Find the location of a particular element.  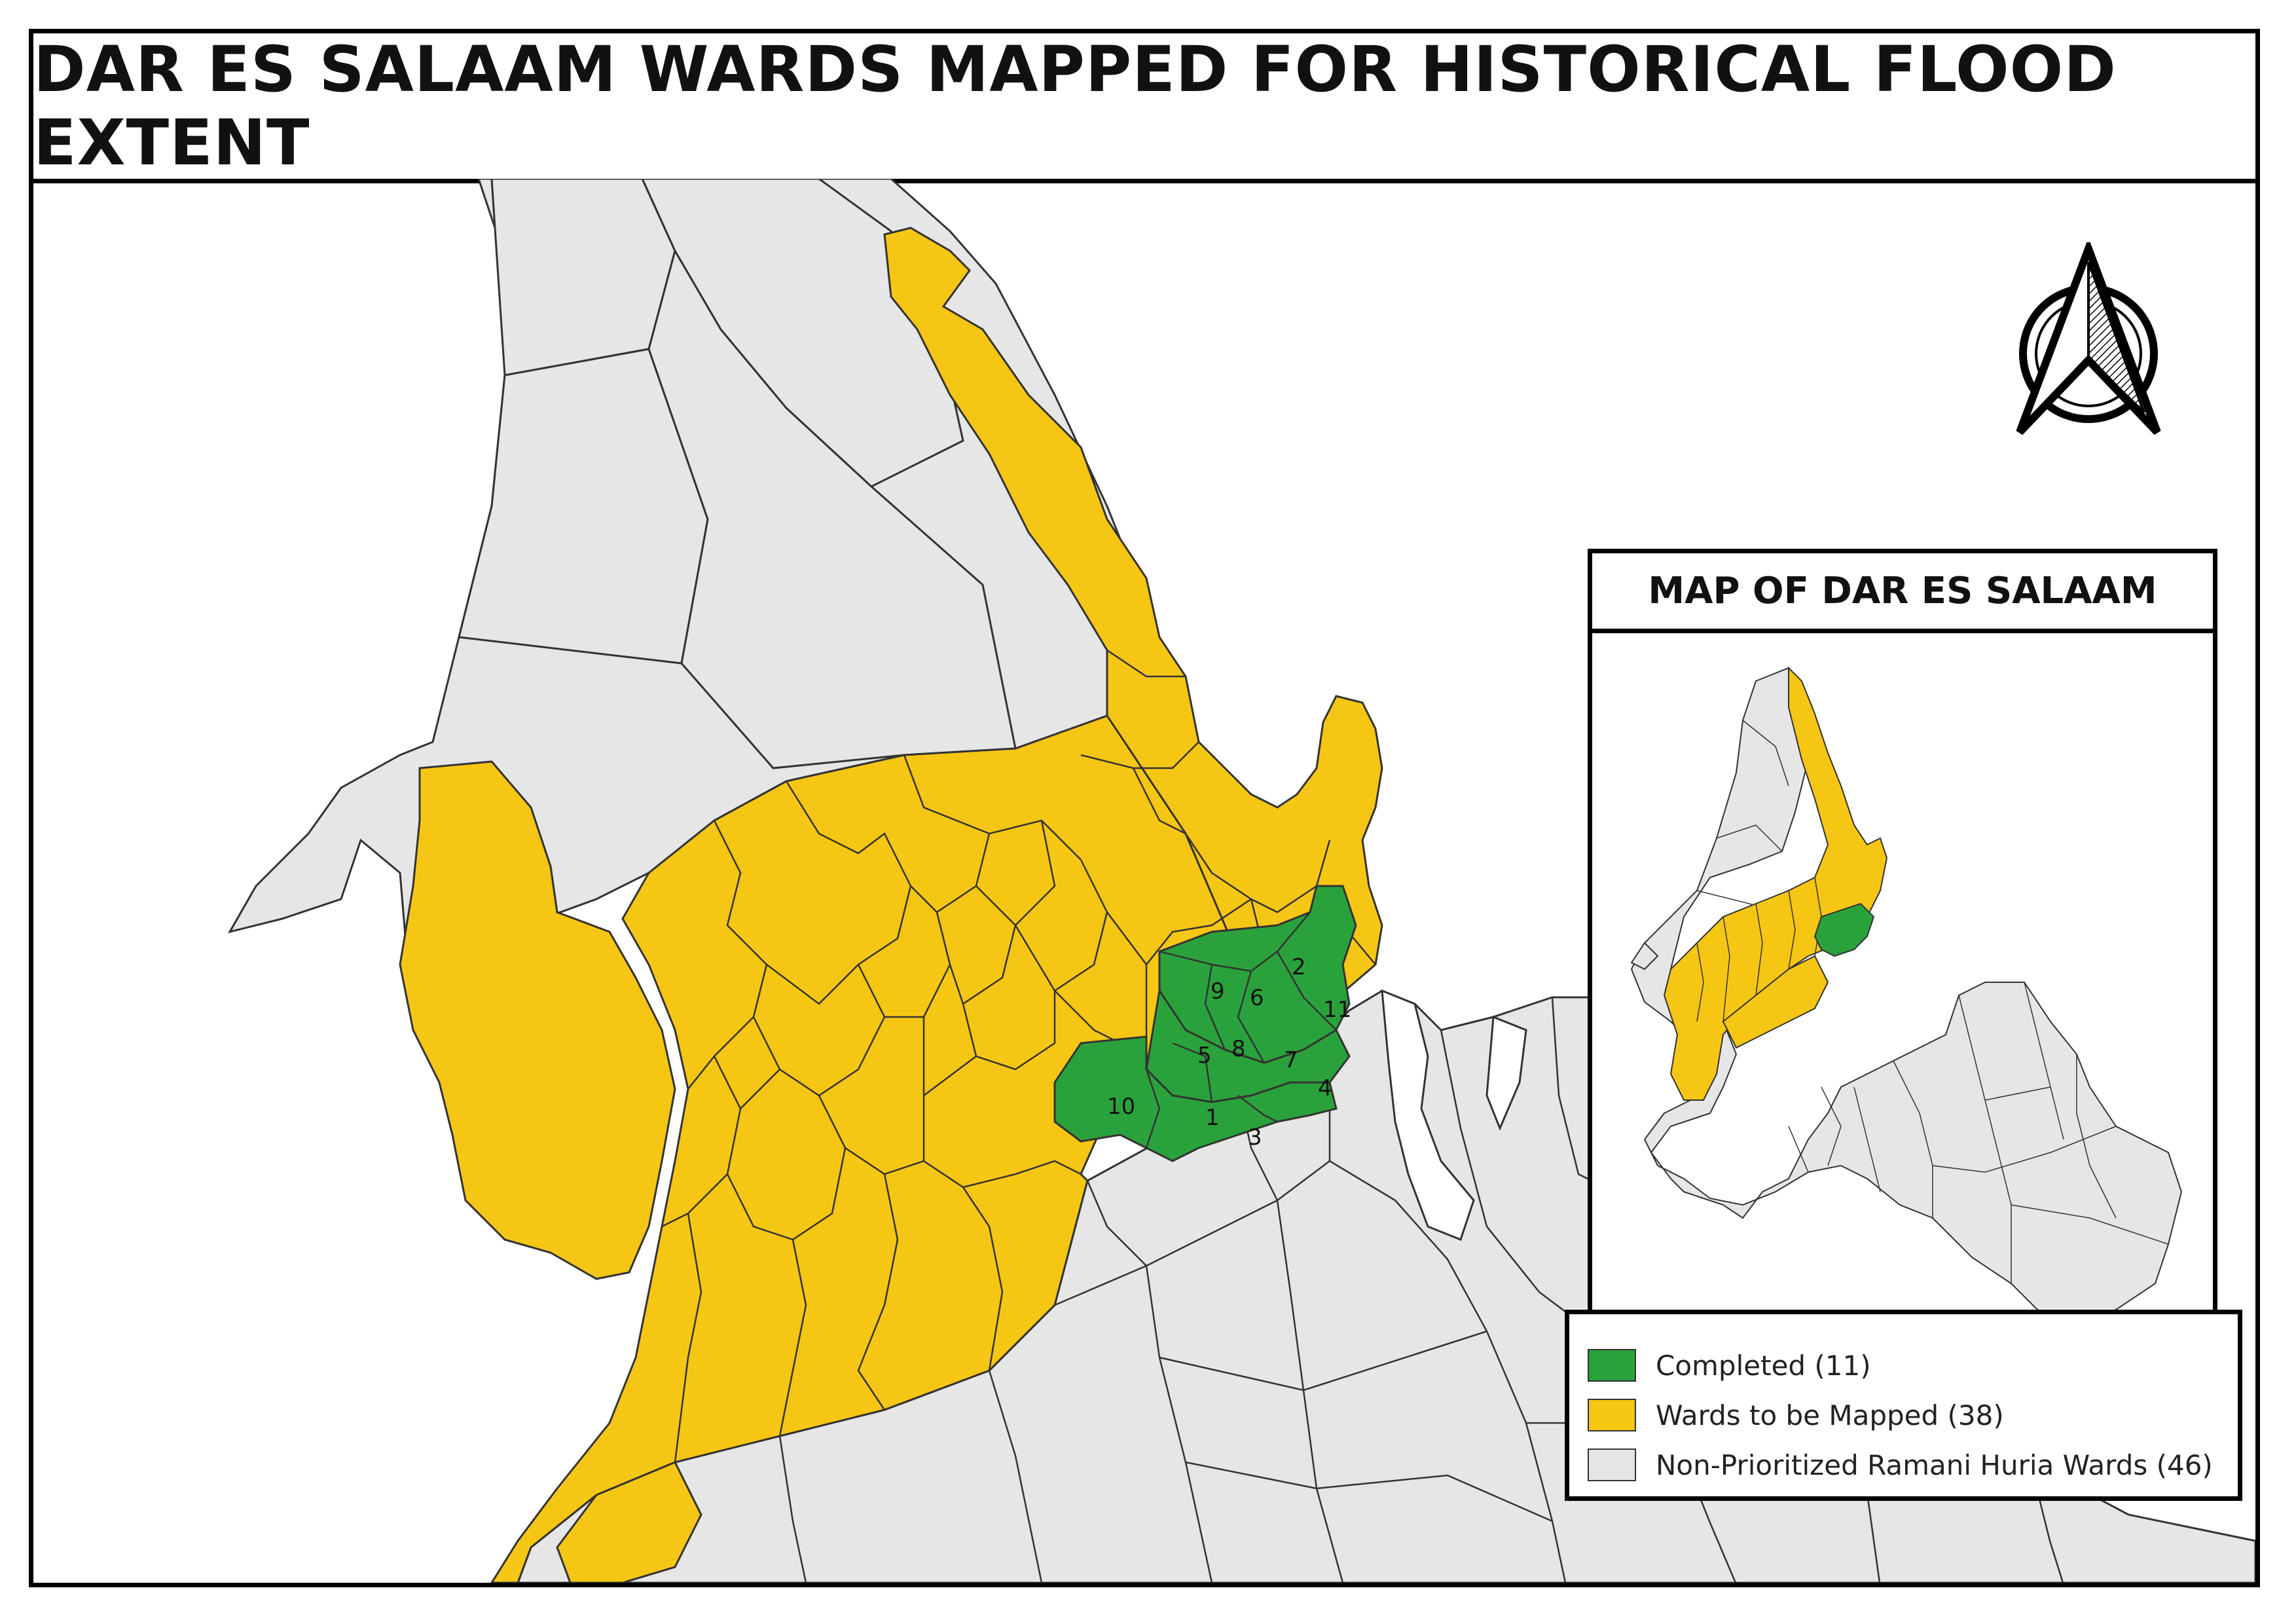

inset-title-bar: MAP OF DAR ES SALAAM is located at coordinates (1902, 593).